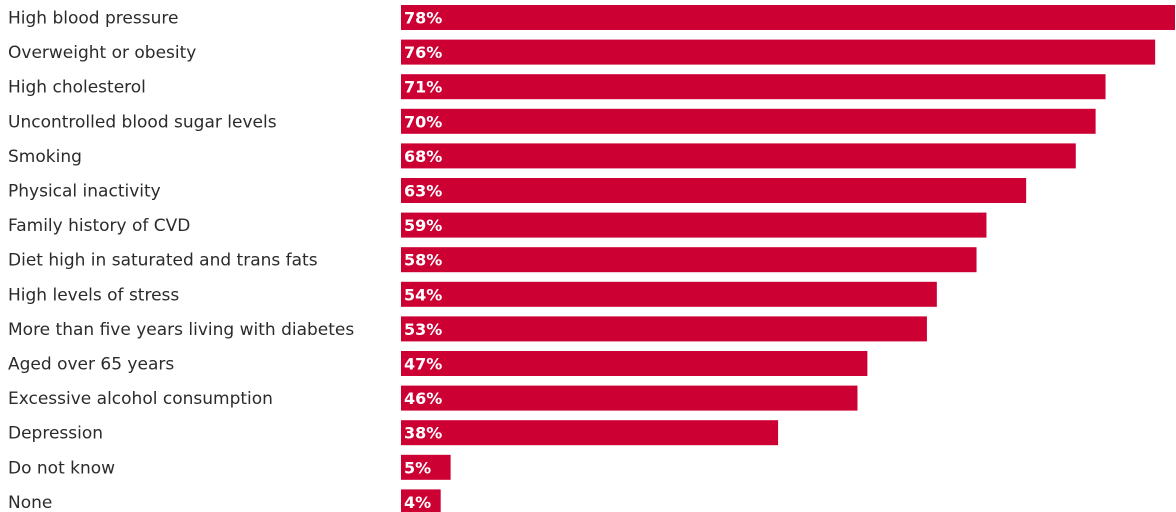 This screenshot has height=512, width=1176. I want to click on value-label: 5%, so click(417, 467).